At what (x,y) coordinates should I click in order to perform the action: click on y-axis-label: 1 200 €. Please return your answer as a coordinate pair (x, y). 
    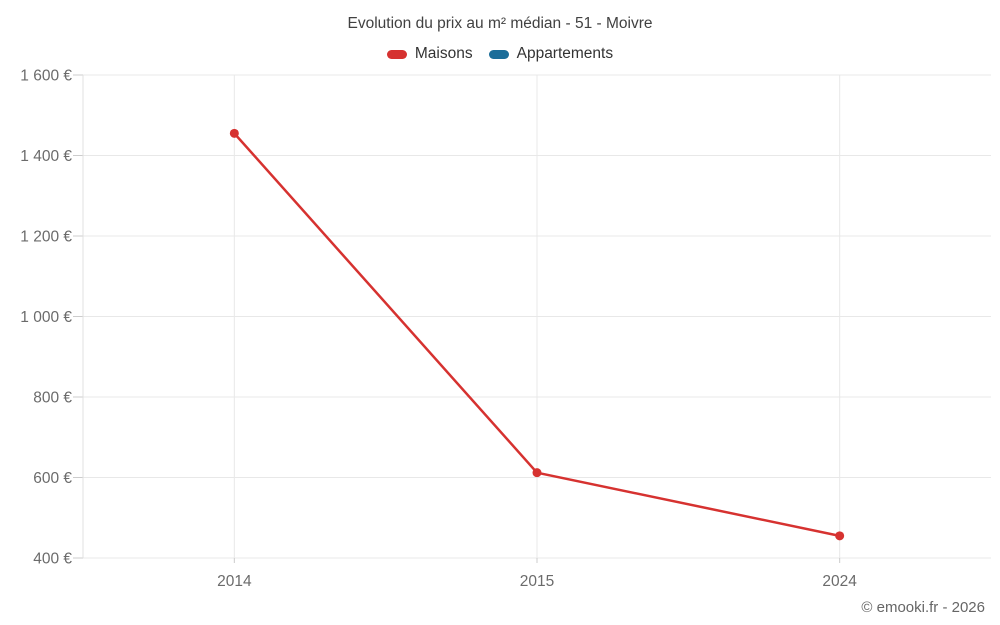
    Looking at the image, I should click on (46, 237).